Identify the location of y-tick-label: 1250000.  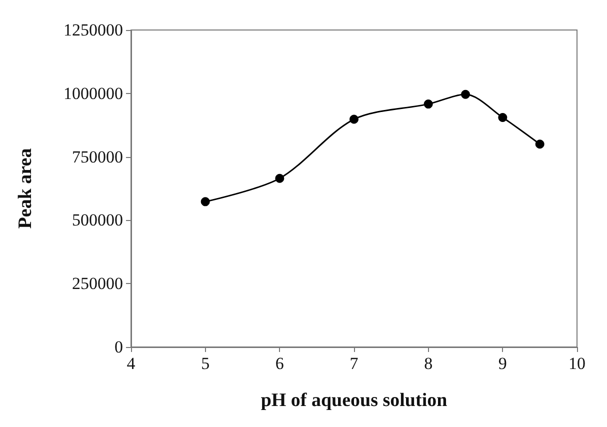
(93, 30).